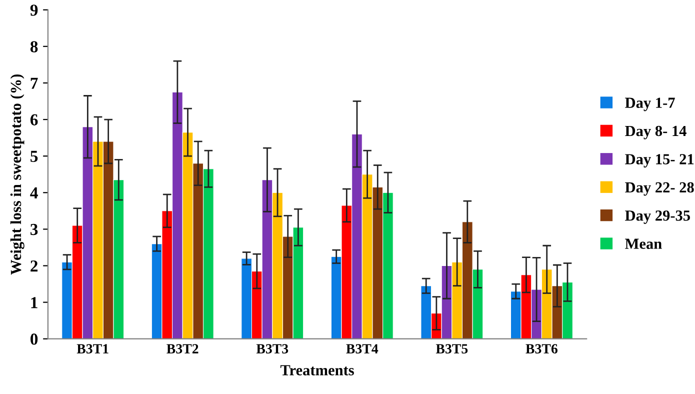 The width and height of the screenshot is (695, 394). Describe the element at coordinates (542, 349) in the screenshot. I see `x-tick-label: B3T6` at that location.